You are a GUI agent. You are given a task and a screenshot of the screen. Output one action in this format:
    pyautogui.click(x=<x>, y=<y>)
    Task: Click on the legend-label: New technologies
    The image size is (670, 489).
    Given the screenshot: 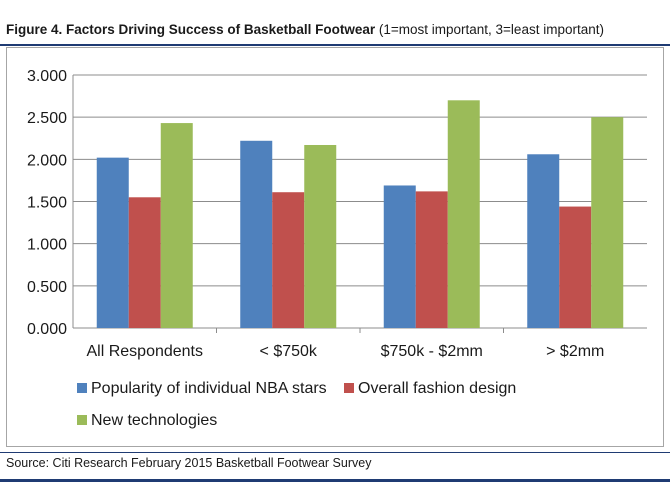 What is the action you would take?
    pyautogui.click(x=154, y=420)
    